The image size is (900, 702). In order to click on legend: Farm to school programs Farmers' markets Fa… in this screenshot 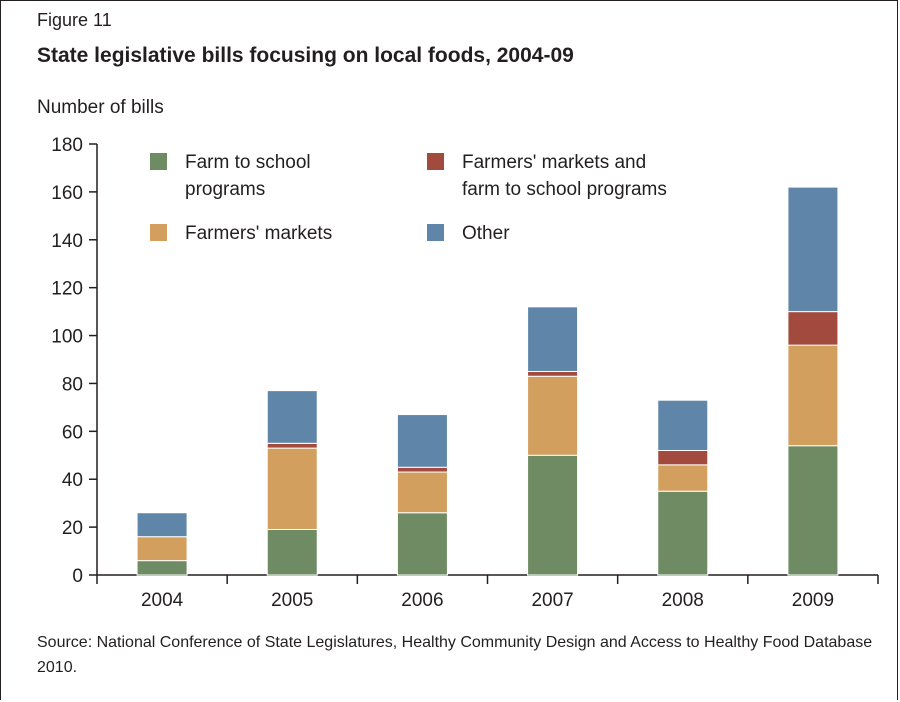, I will do `click(408, 198)`.